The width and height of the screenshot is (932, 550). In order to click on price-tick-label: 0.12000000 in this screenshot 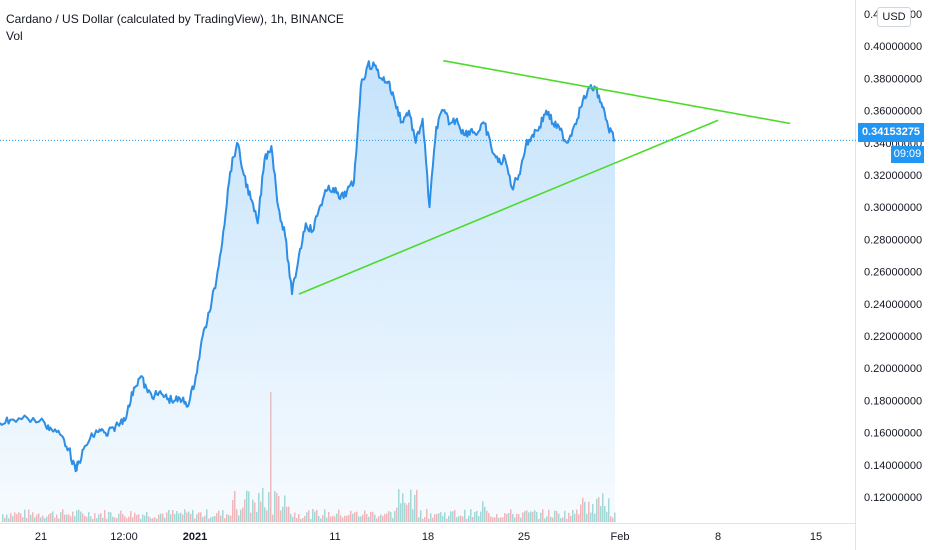, I will do `click(893, 498)`.